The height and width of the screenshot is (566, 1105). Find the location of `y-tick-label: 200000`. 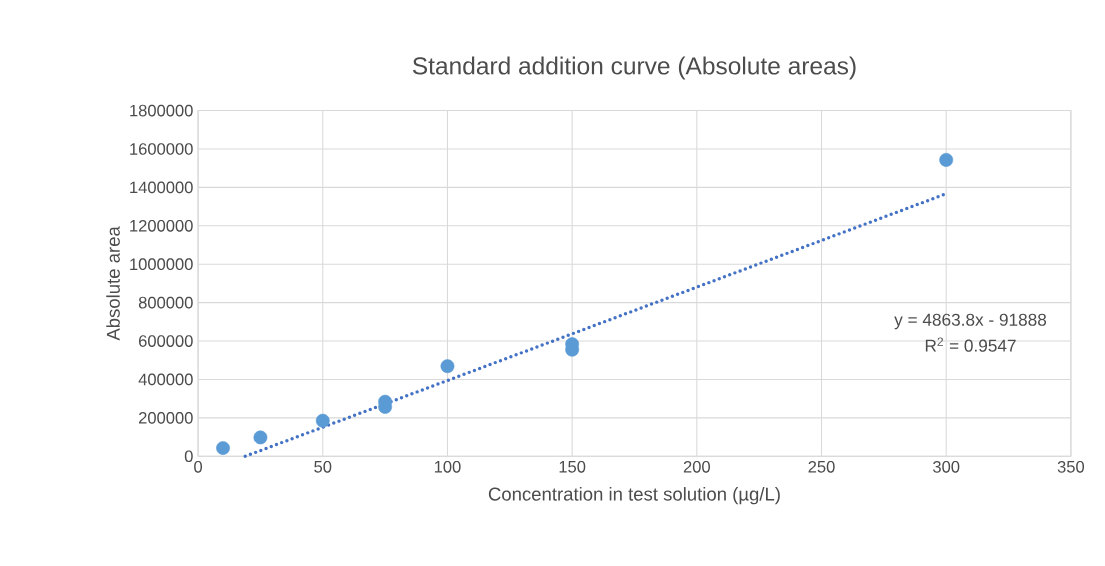

y-tick-label: 200000 is located at coordinates (166, 417).